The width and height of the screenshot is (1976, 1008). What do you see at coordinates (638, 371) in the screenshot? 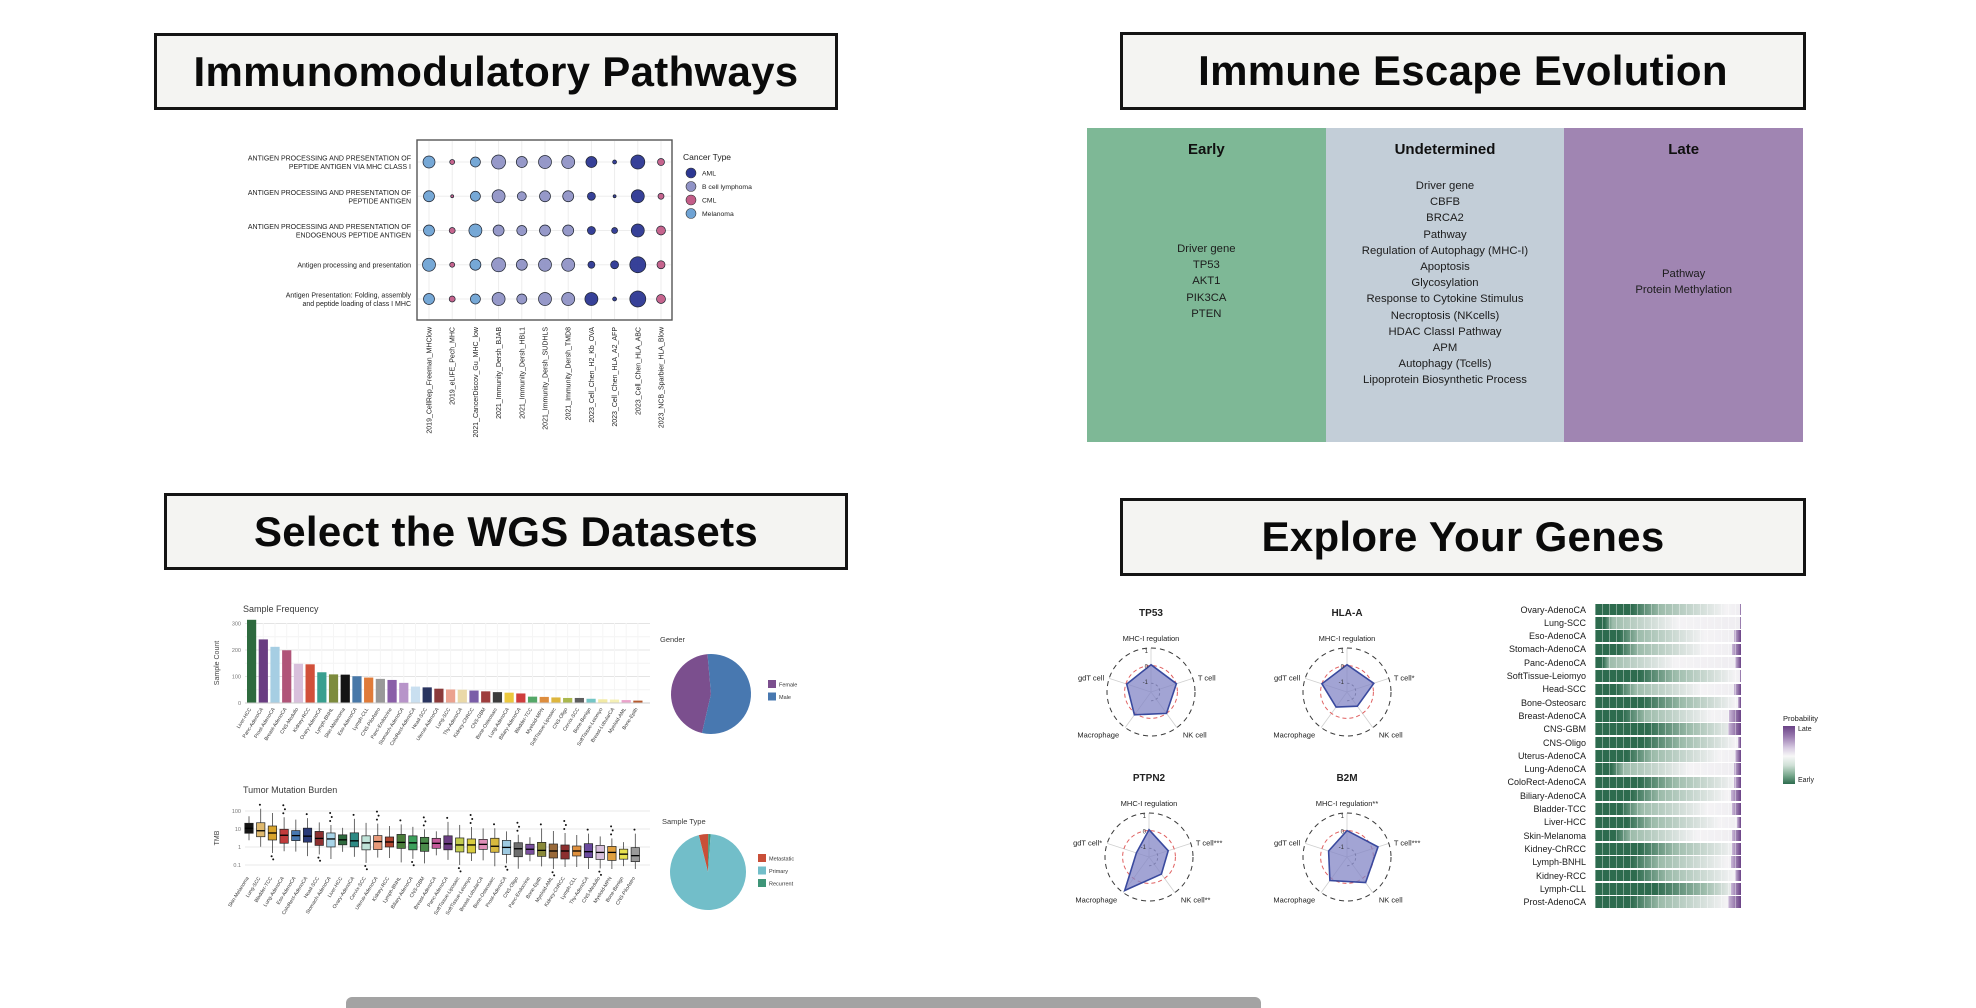
I see `dataset-label: 2023_Cell_Chen_HLA_ABC` at bounding box center [638, 371].